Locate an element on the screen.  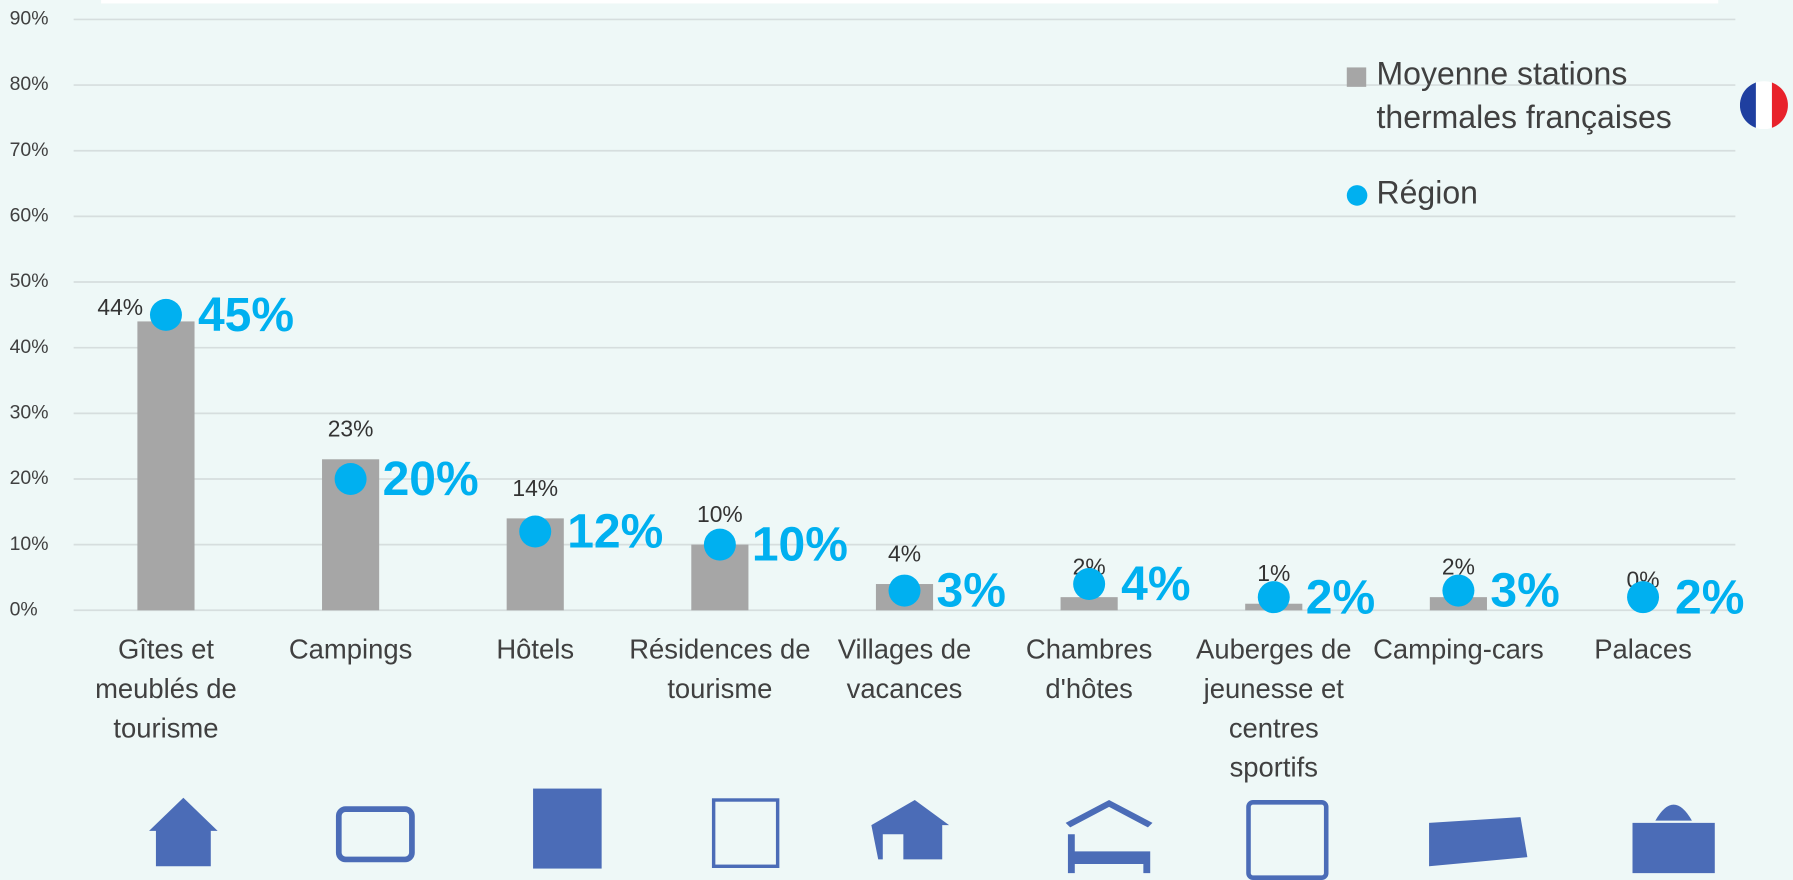
bar-value-label: 23% is located at coordinates (351, 429).